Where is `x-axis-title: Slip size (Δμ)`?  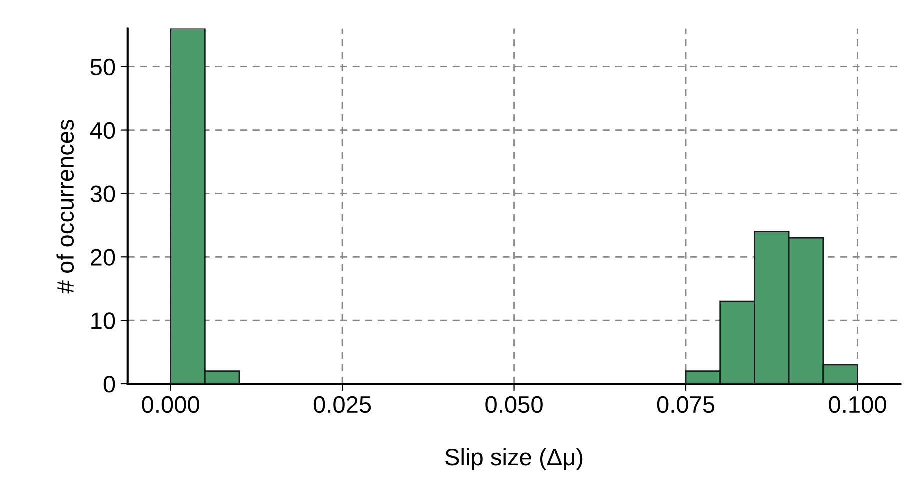 x-axis-title: Slip size (Δμ) is located at coordinates (514, 459).